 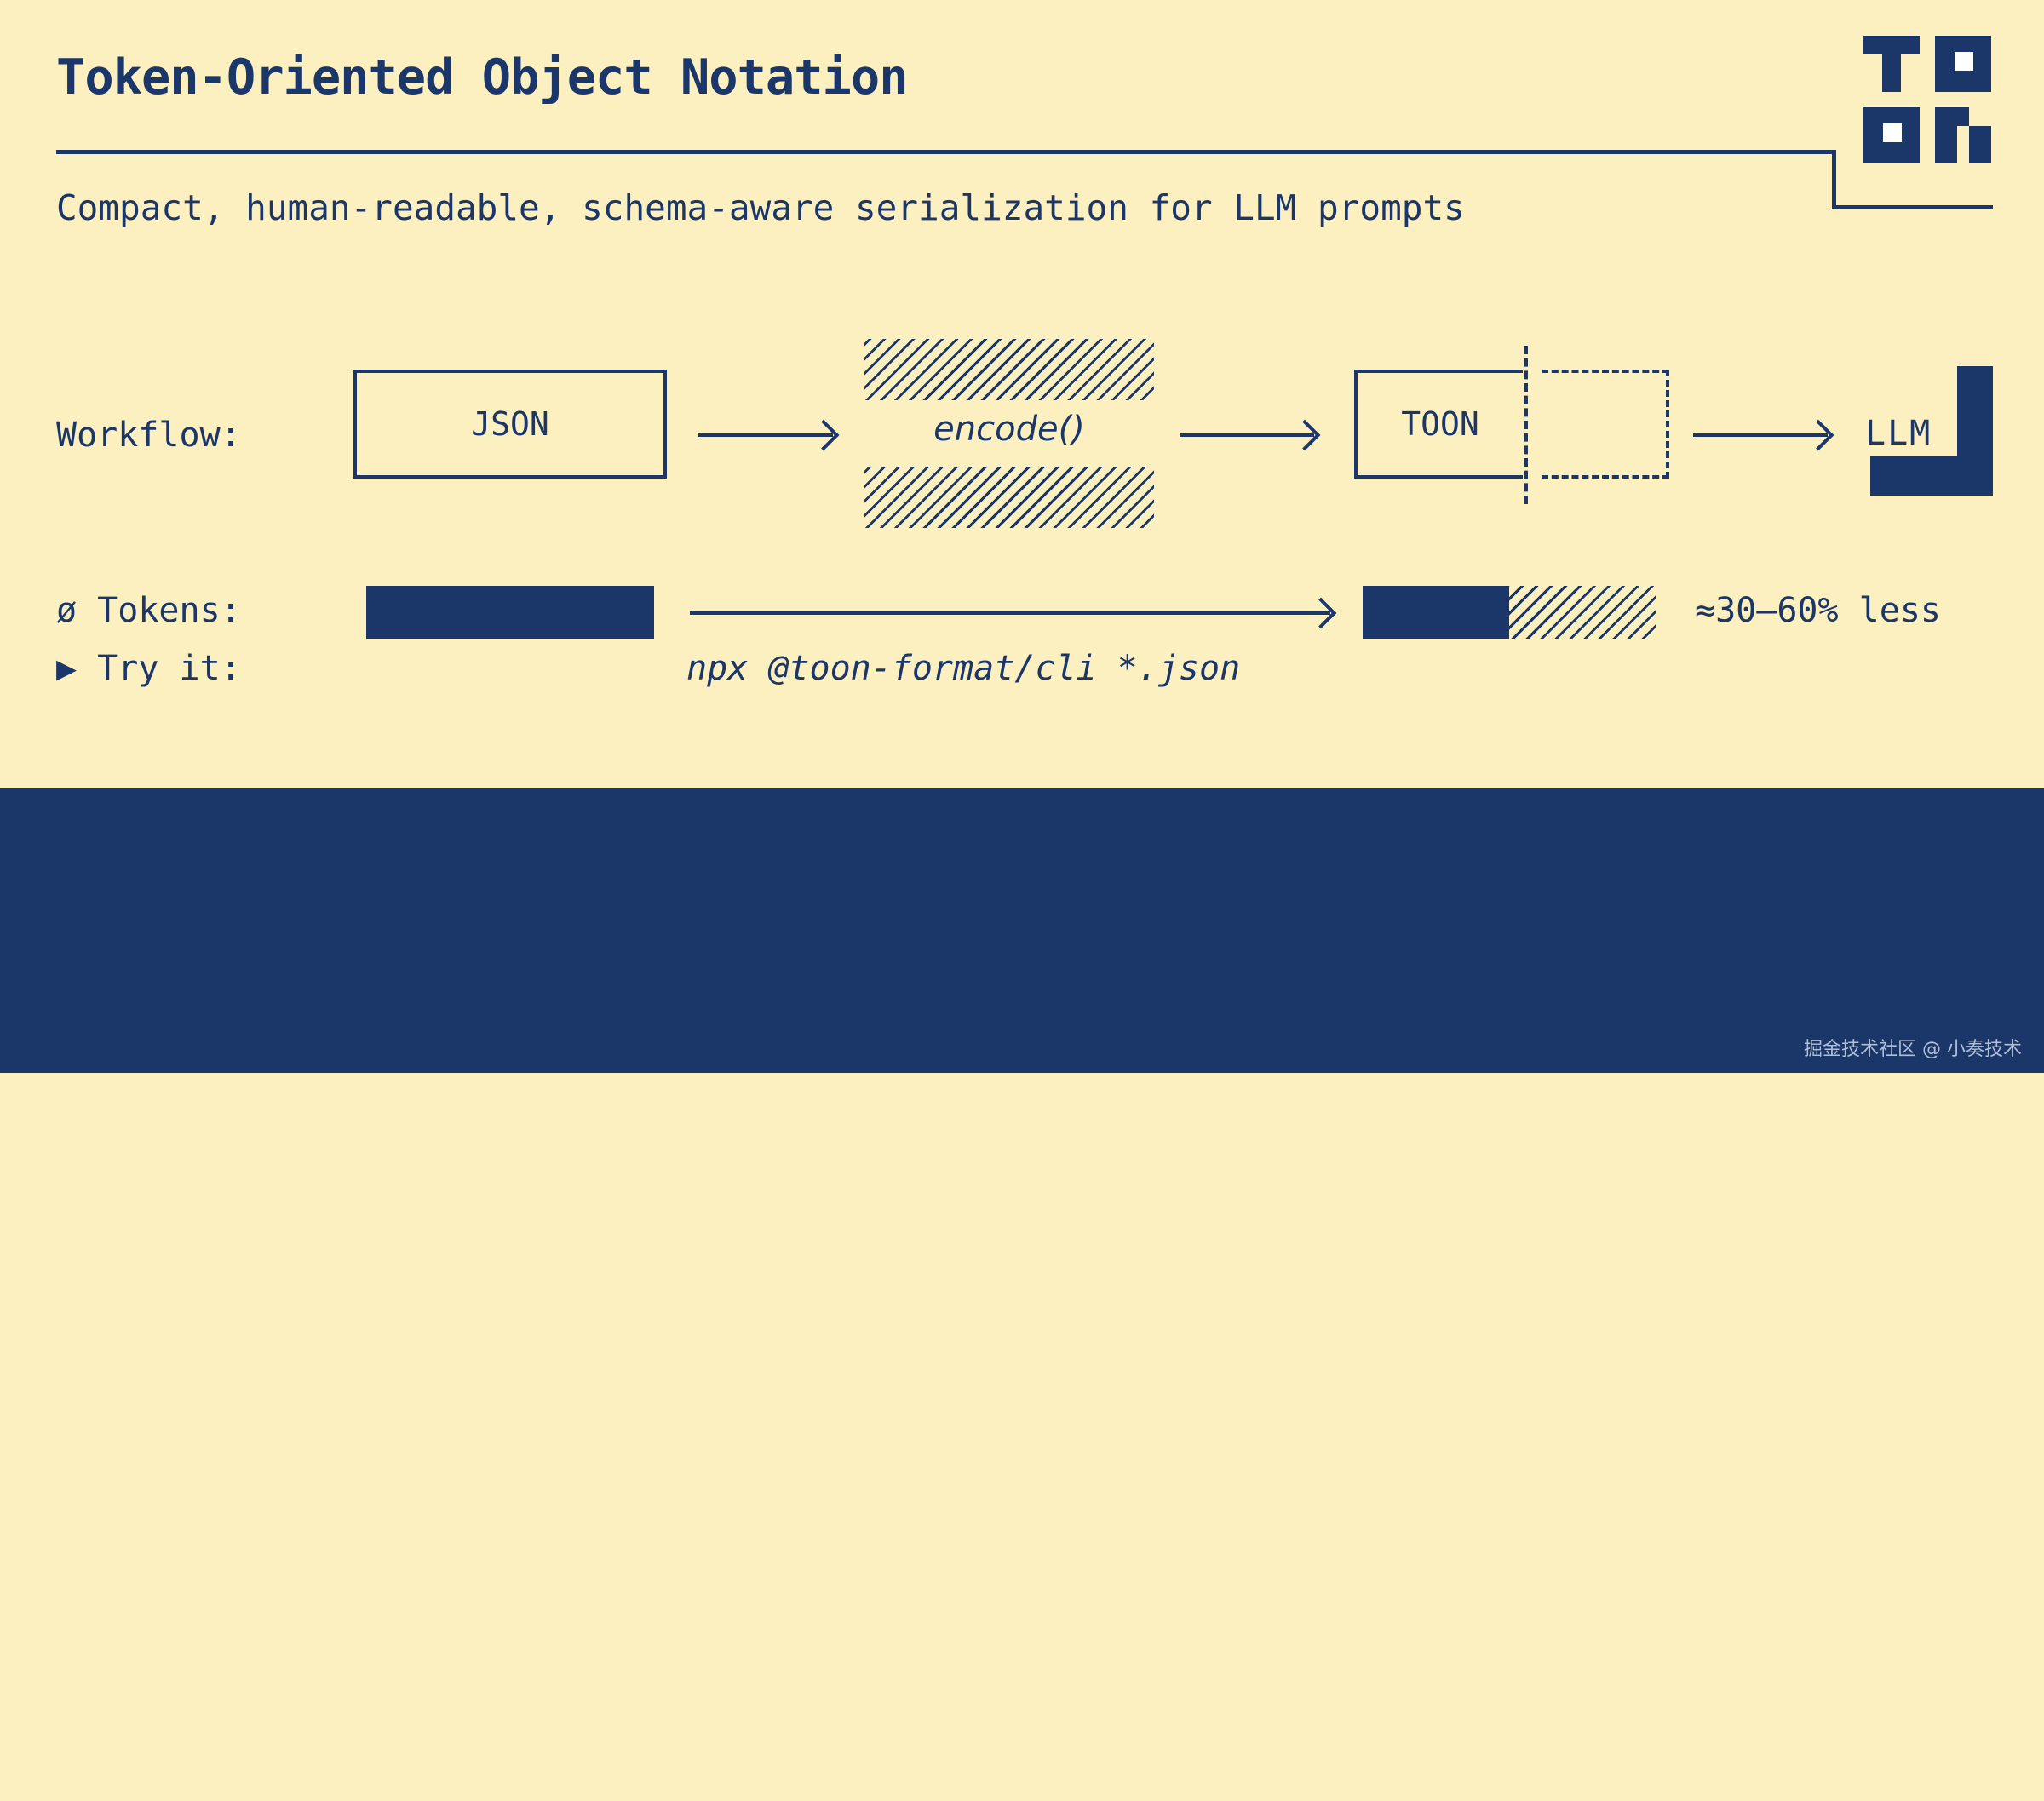 I want to click on header-divider-tail, so click(x=1912, y=207).